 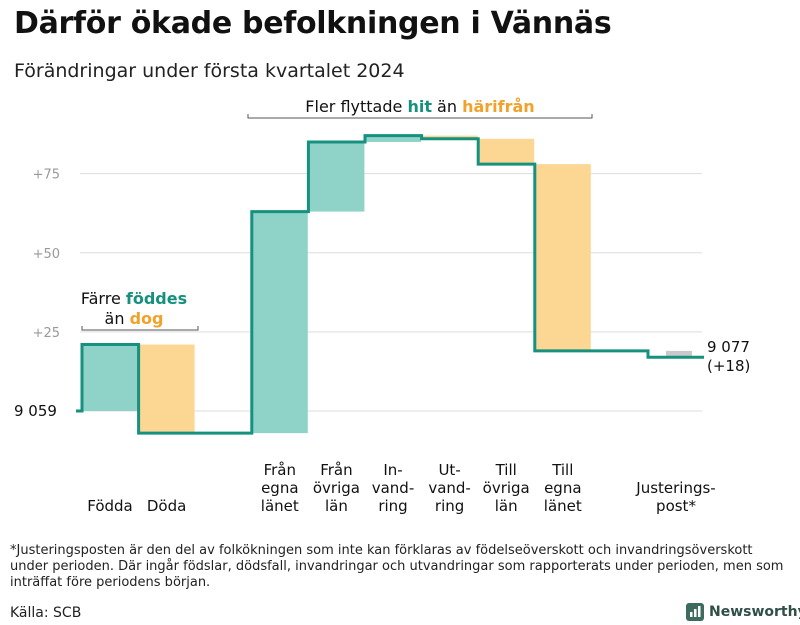 I want to click on end-value-label: 9 077, so click(x=728, y=347).